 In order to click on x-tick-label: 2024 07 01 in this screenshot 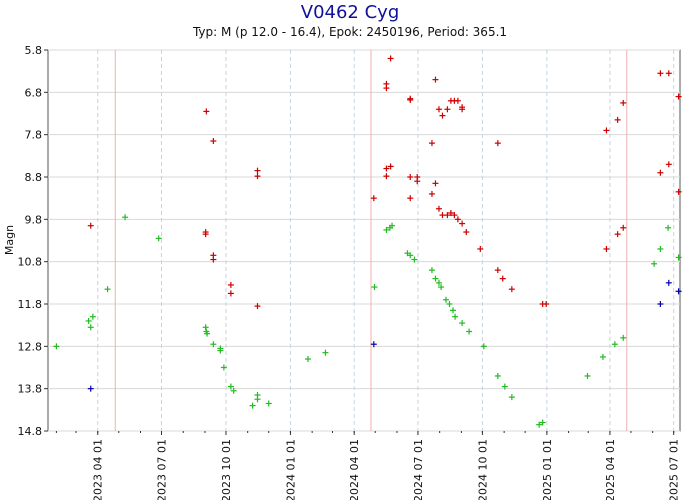, I will do `click(418, 469)`.